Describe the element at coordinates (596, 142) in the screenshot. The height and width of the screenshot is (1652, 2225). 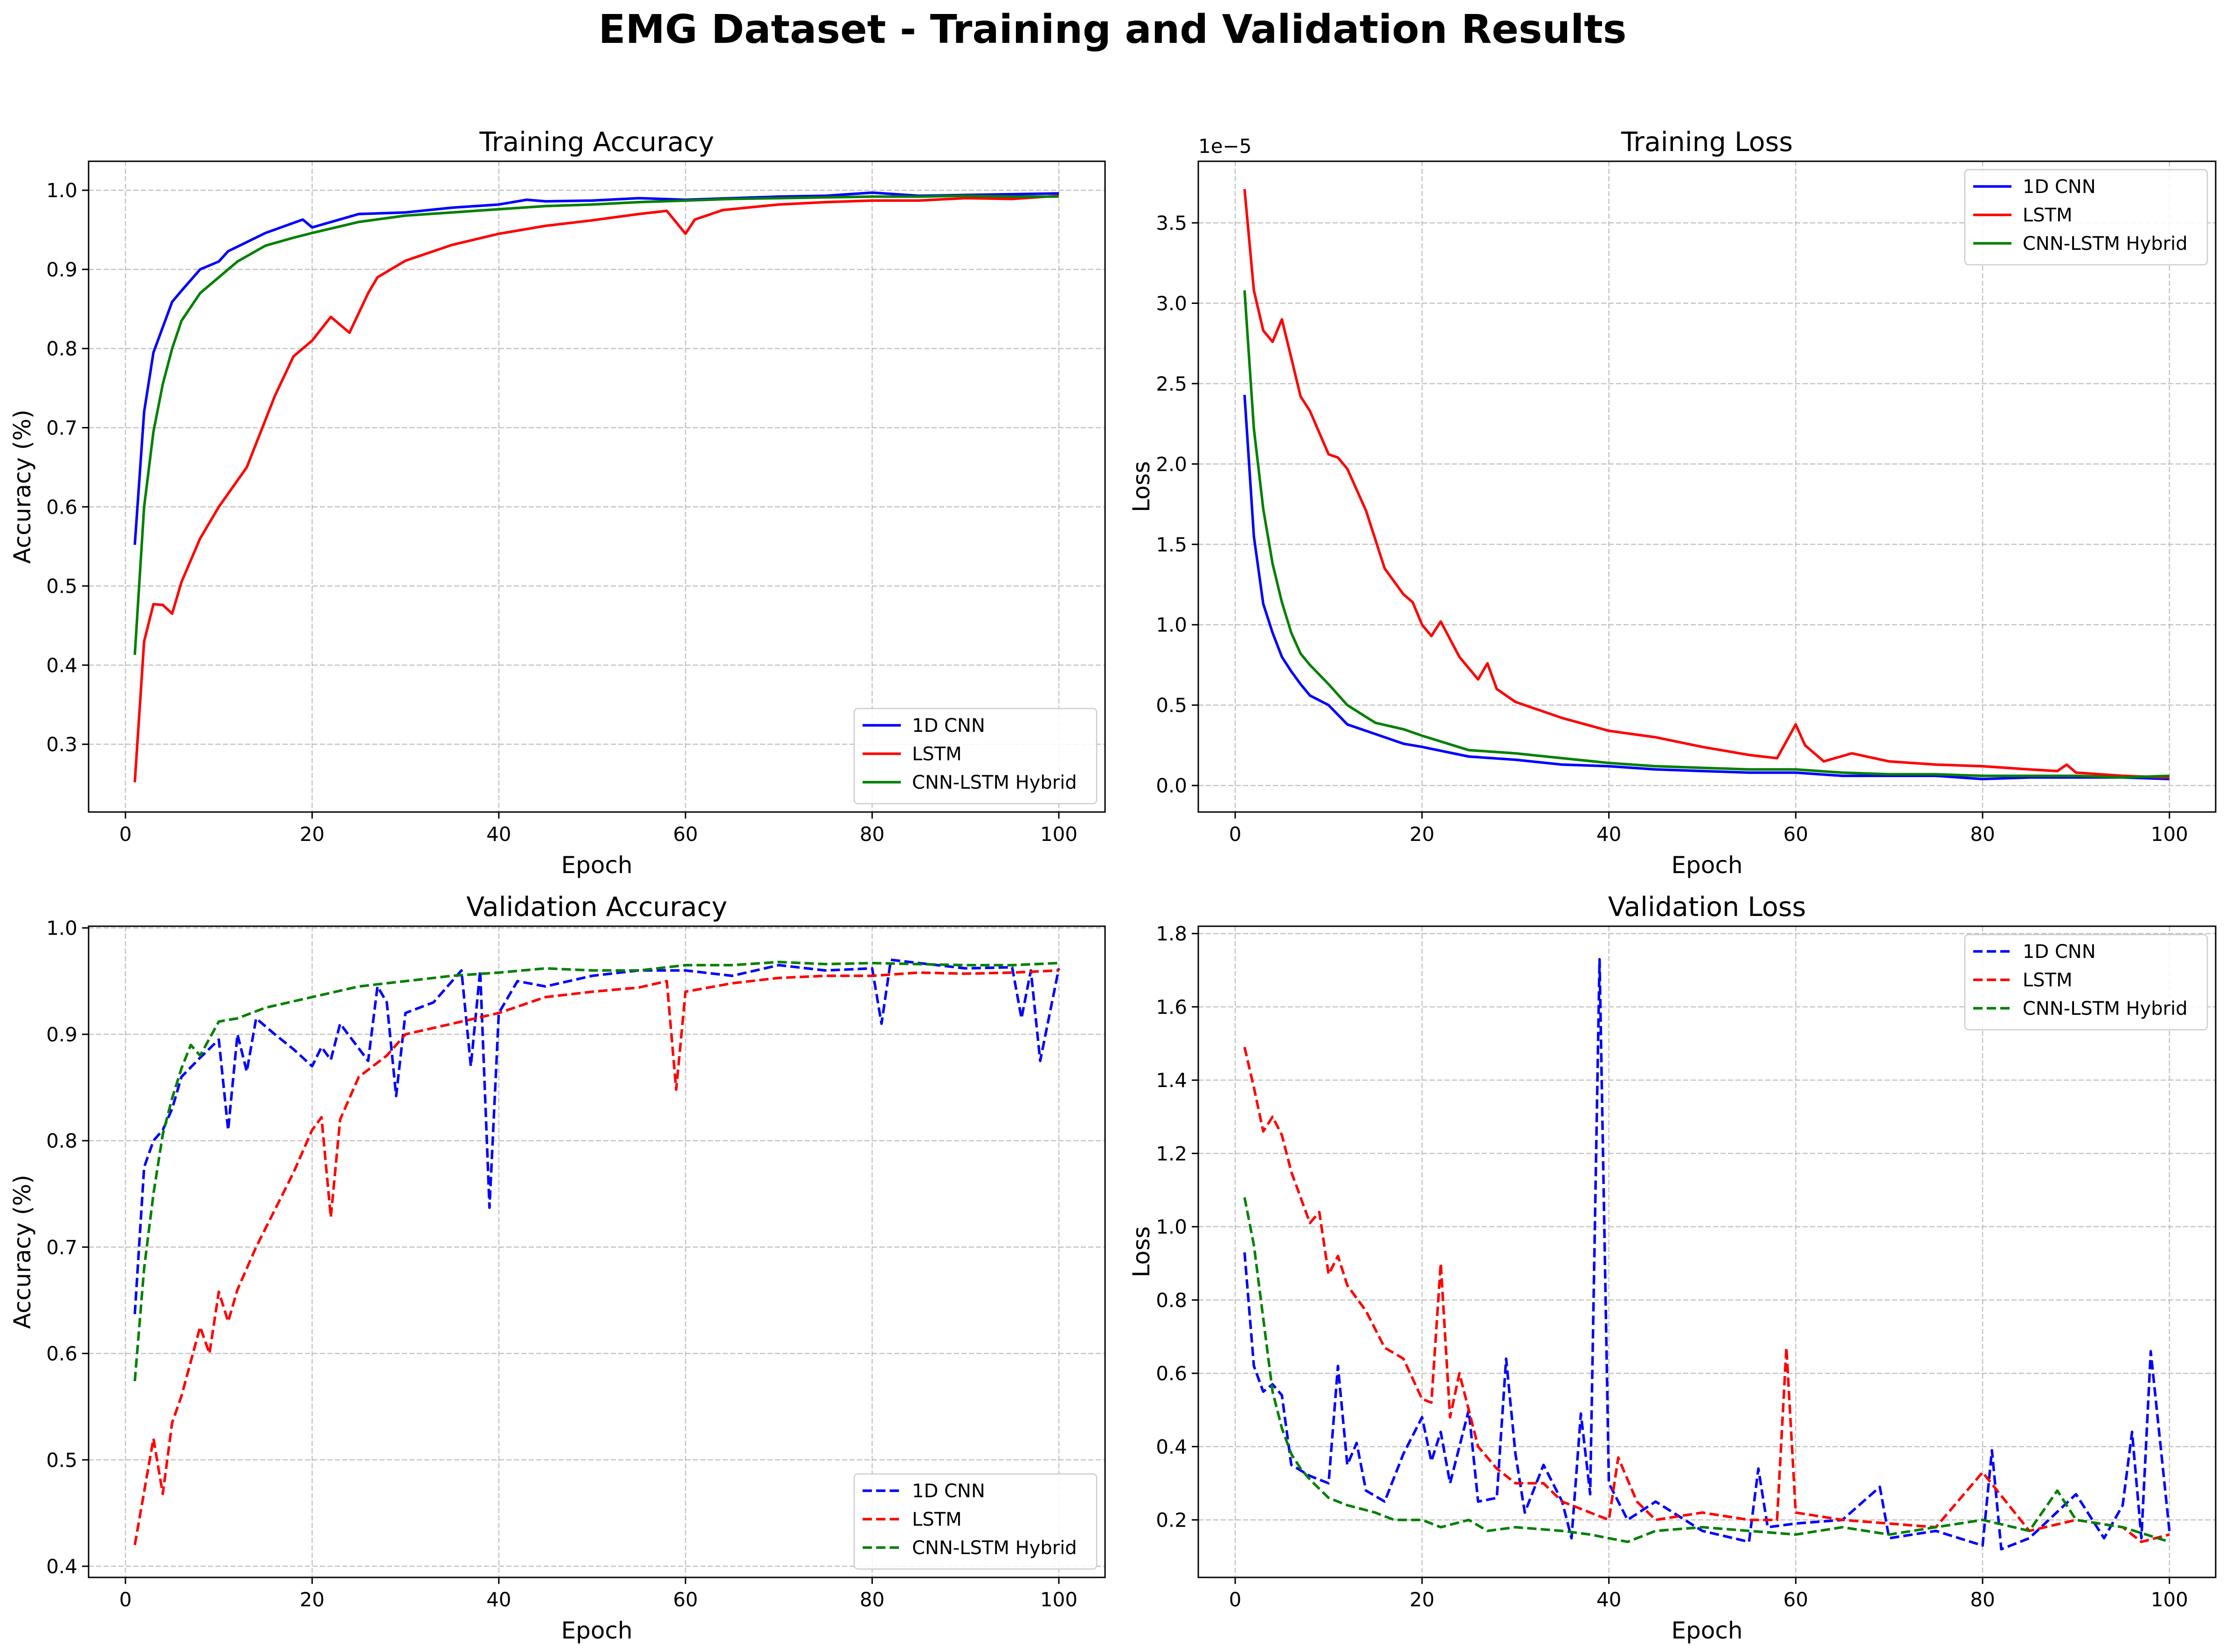
I see `chart-title: Training Accuracy` at that location.